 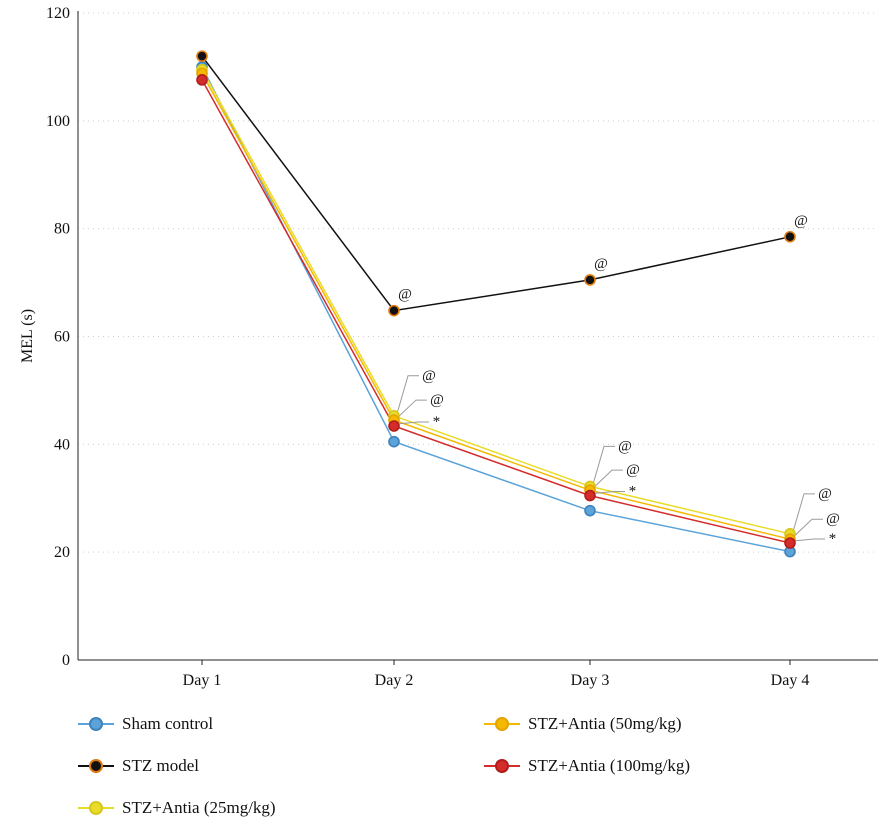 I want to click on legend-item-stz-antia-50: STZ+Antia (50mg/kg), so click(x=583, y=724).